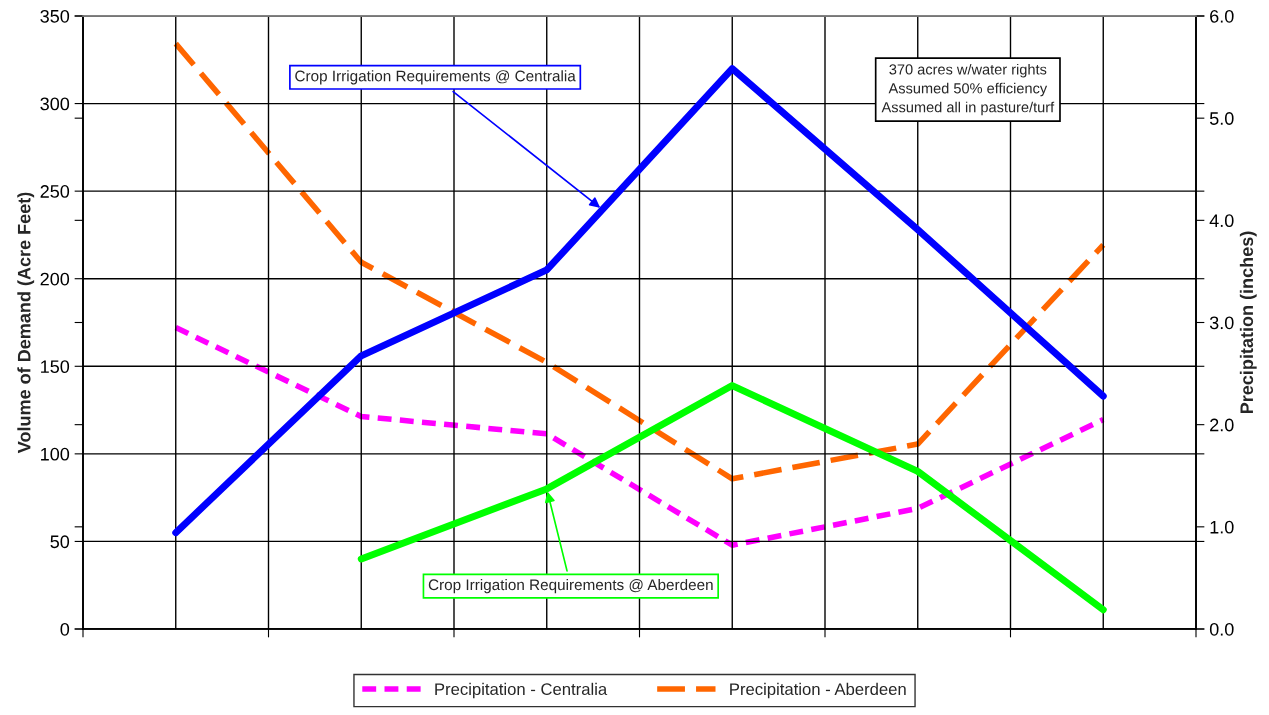 The image size is (1269, 715). Describe the element at coordinates (1222, 527) in the screenshot. I see `y2-tick-label: 1.0` at that location.